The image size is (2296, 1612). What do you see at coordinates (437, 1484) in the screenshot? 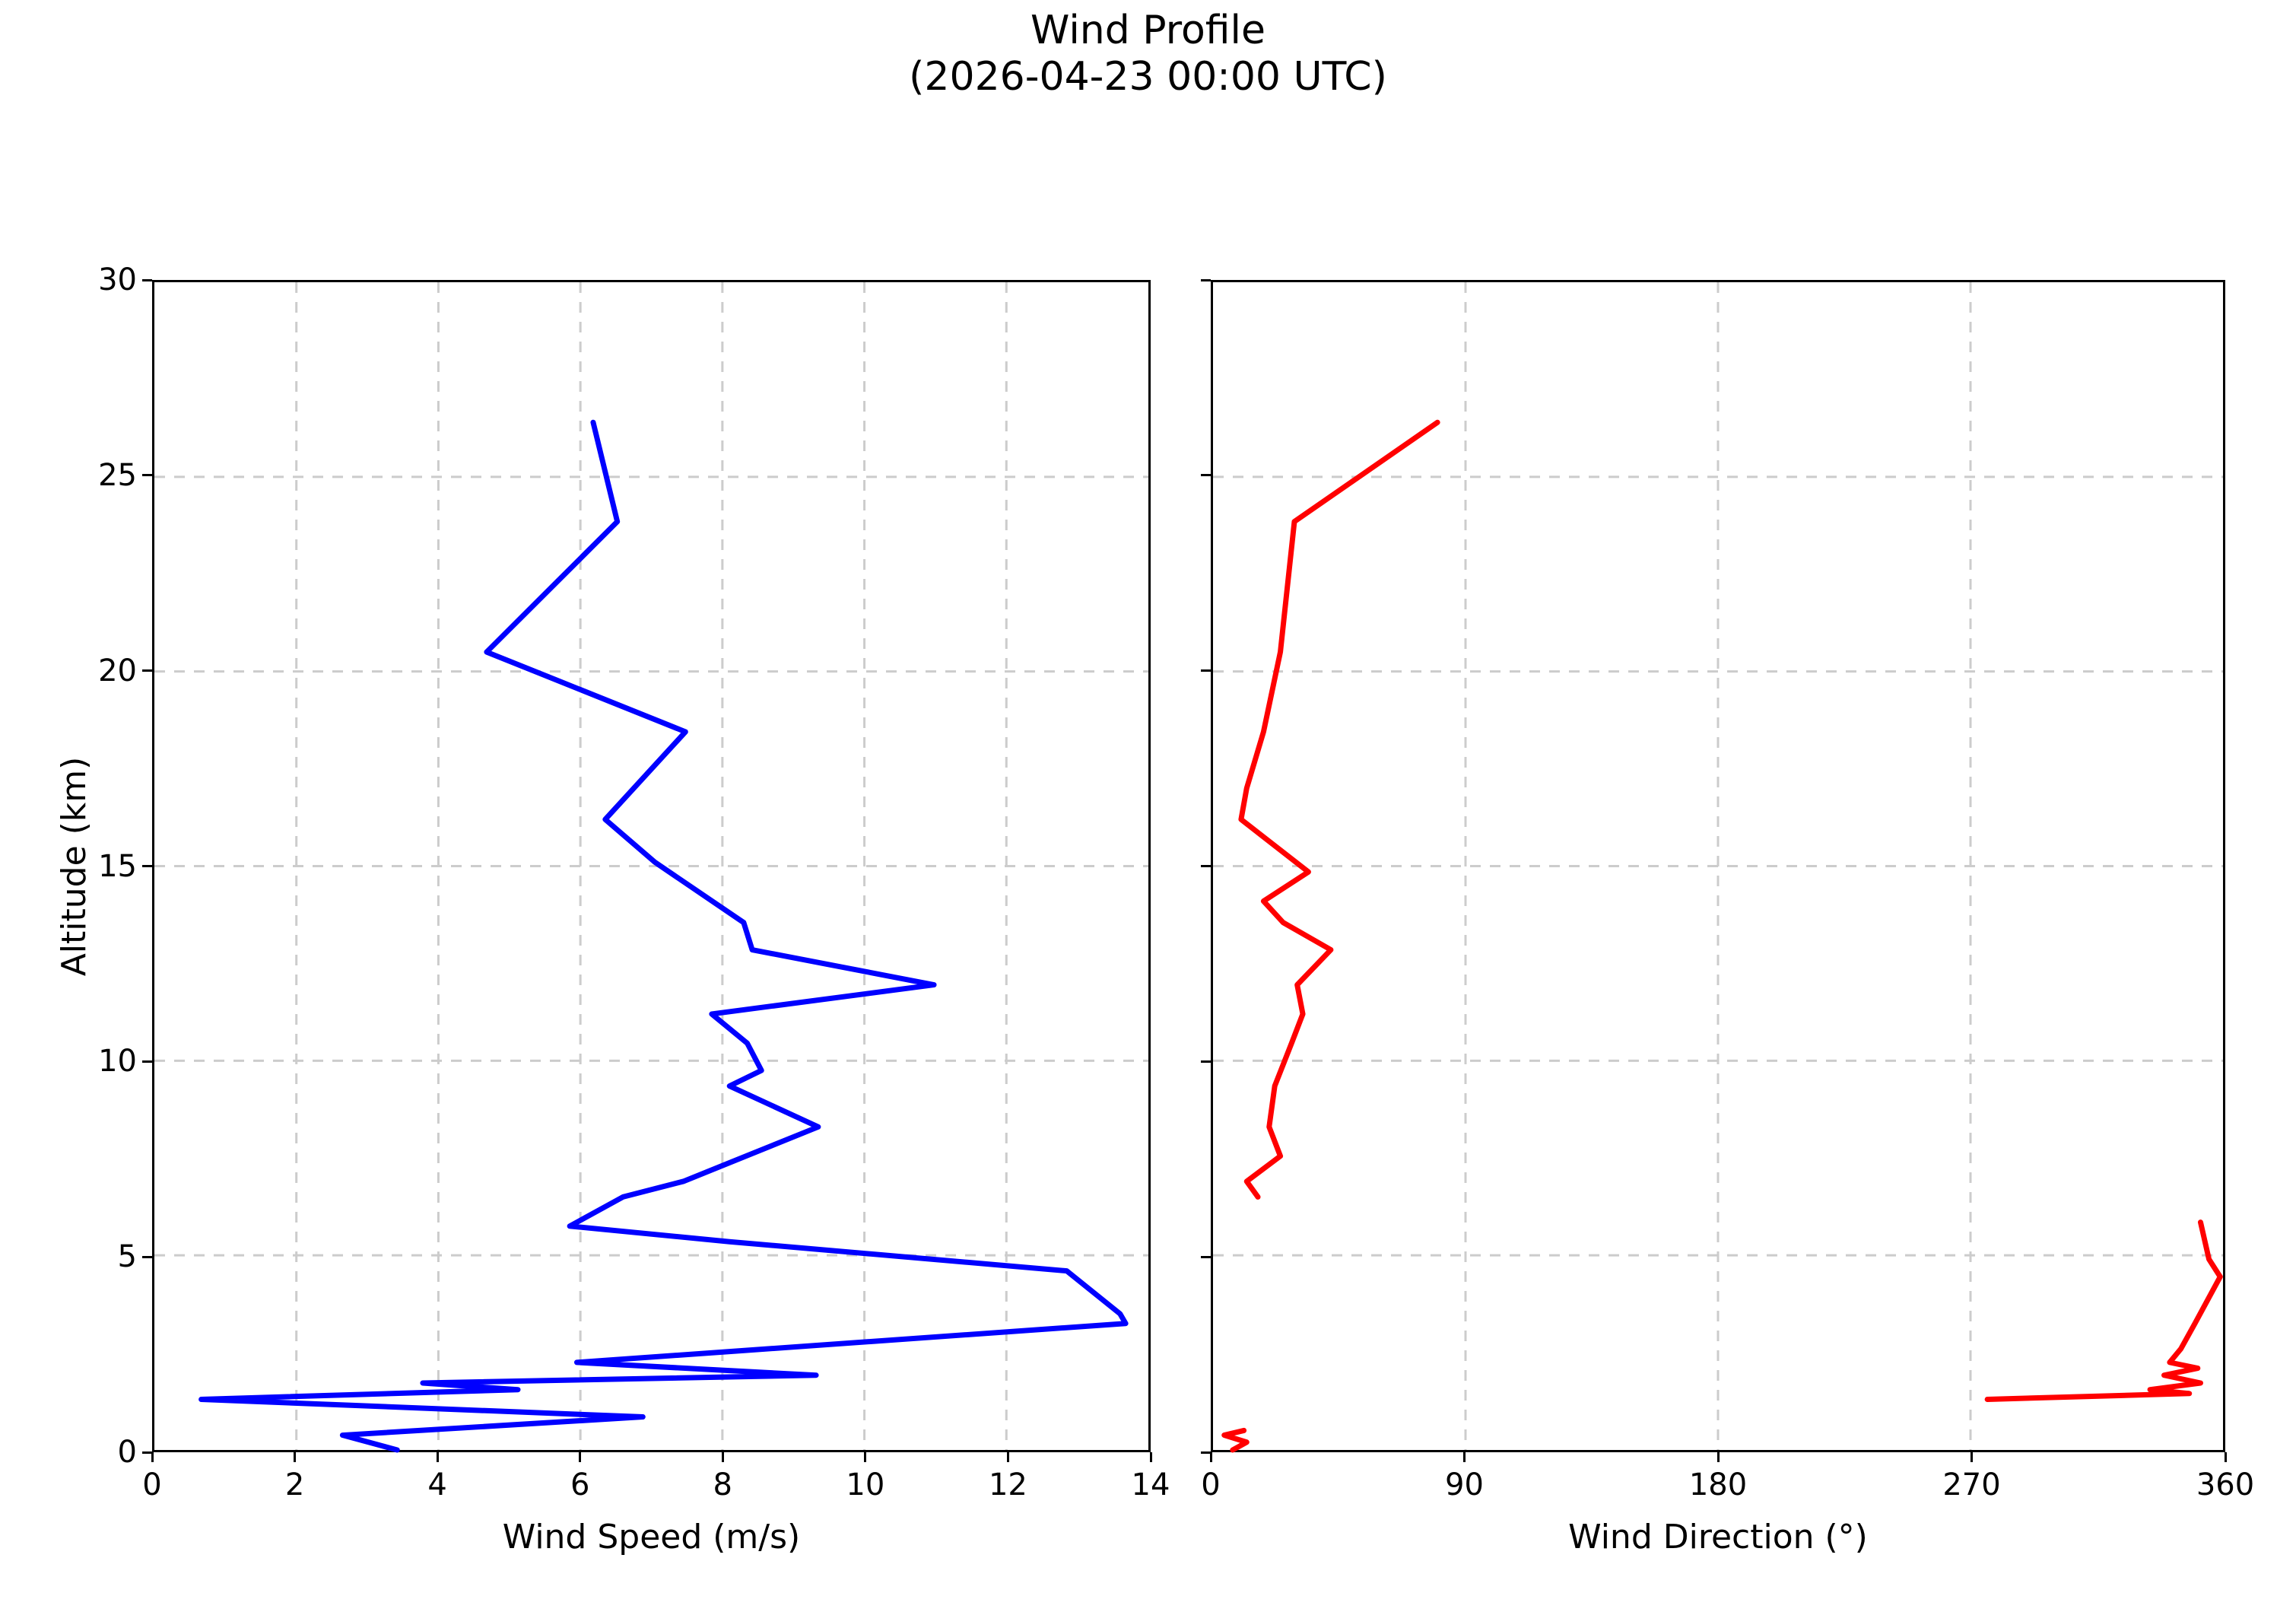
I see `x-tick-label: 4` at bounding box center [437, 1484].